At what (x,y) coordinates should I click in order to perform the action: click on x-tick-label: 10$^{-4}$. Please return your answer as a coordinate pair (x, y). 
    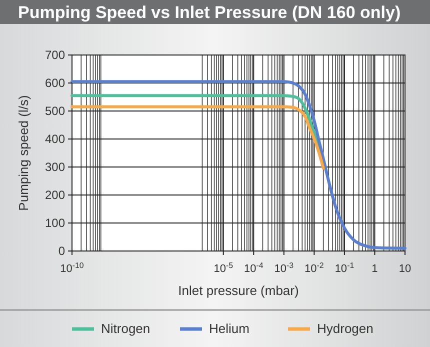
    Looking at the image, I should click on (254, 267).